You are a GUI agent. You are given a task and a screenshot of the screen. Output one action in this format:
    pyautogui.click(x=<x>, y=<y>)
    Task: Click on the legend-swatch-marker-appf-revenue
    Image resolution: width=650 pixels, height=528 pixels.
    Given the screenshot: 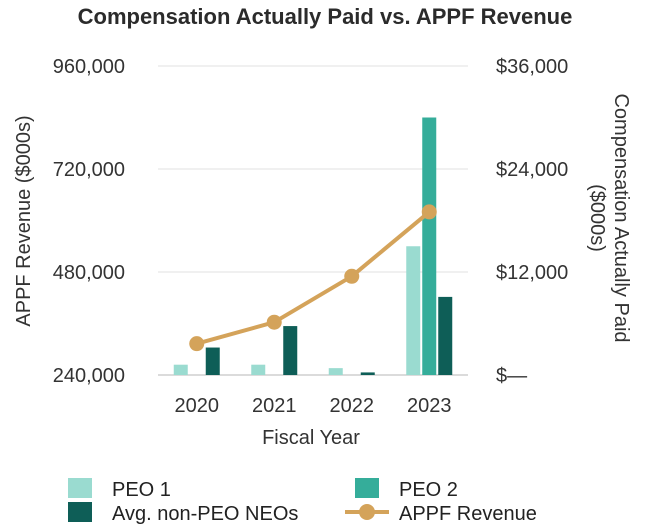 What is the action you would take?
    pyautogui.click(x=367, y=512)
    